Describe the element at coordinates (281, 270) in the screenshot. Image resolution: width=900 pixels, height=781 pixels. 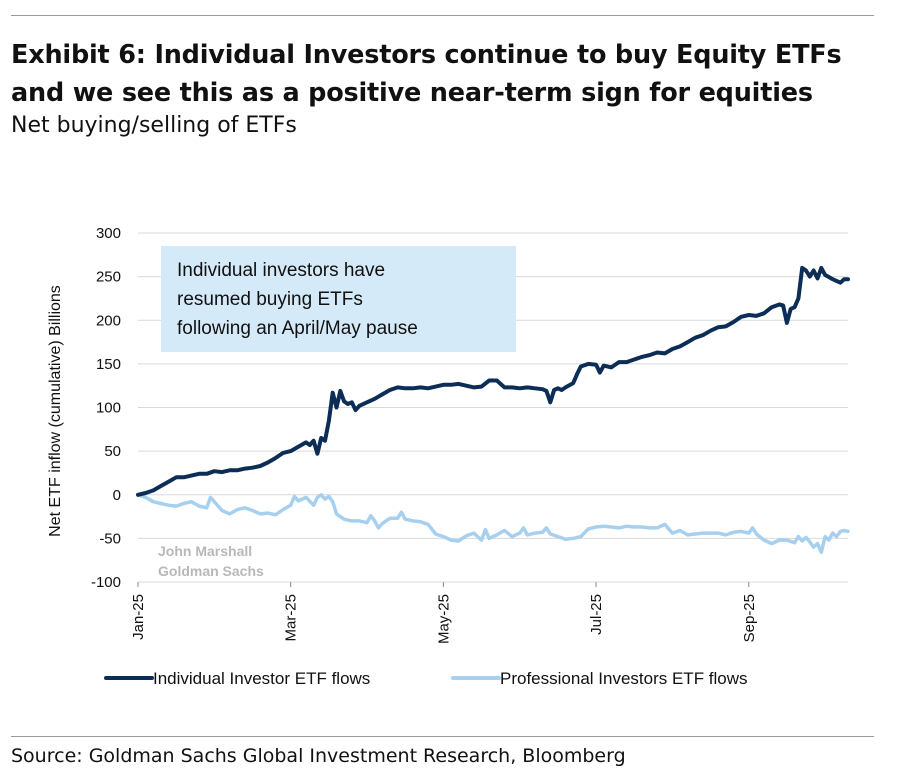
I see `annotation-line: Individual investors have` at that location.